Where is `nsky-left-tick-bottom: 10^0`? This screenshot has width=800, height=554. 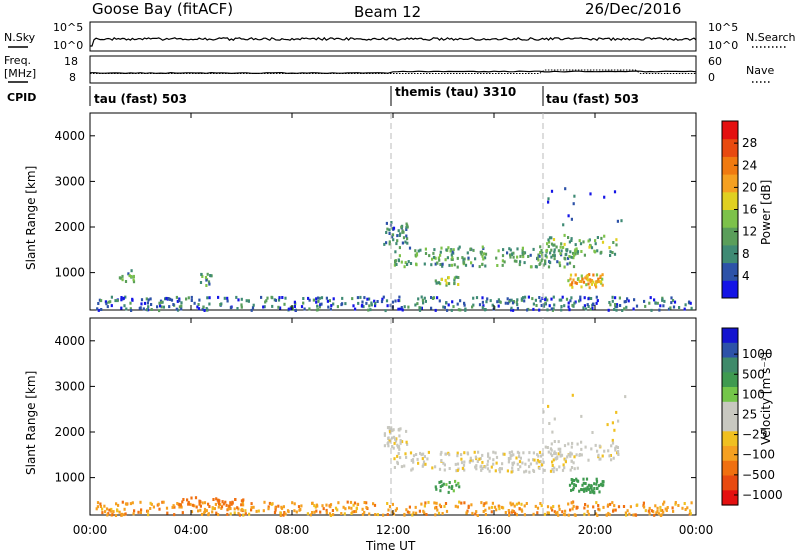
nsky-left-tick-bottom: 10^0 is located at coordinates (68, 45).